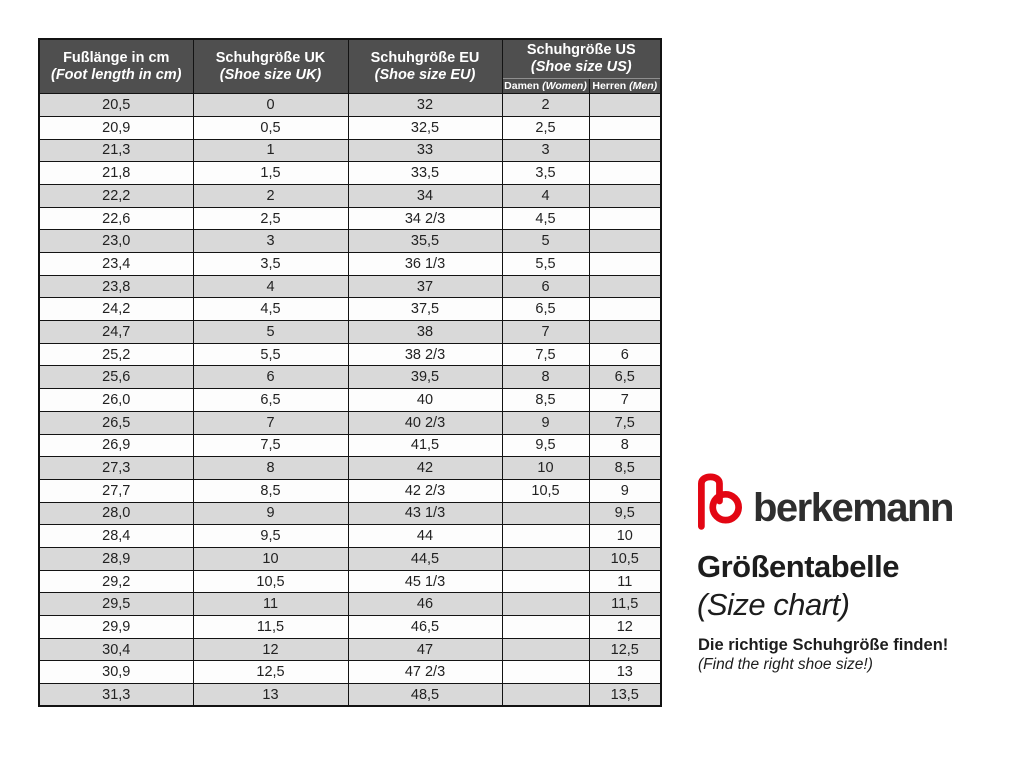 The height and width of the screenshot is (768, 1024). Describe the element at coordinates (116, 627) in the screenshot. I see `table-cell: 29,9` at that location.